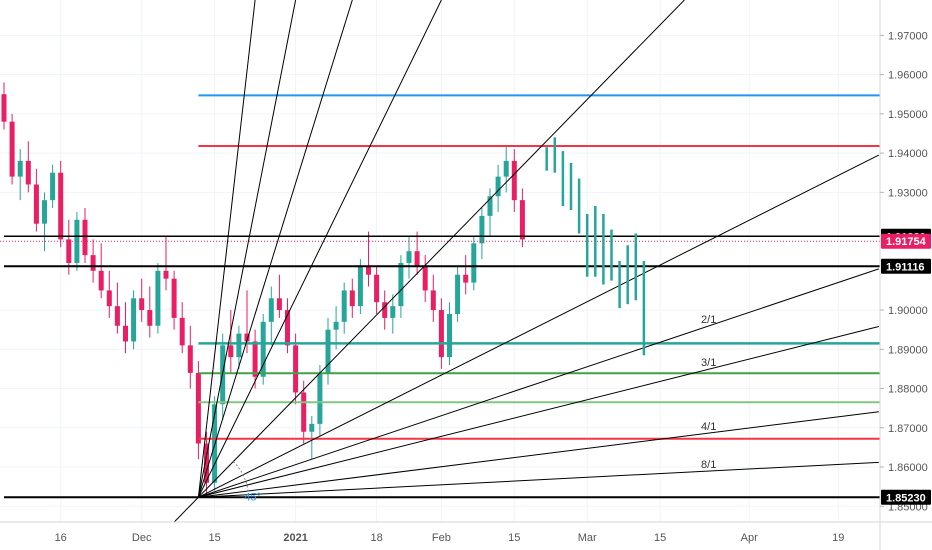 This screenshot has width=932, height=550. I want to click on price-tick-label-6: 1.89000, so click(908, 350).